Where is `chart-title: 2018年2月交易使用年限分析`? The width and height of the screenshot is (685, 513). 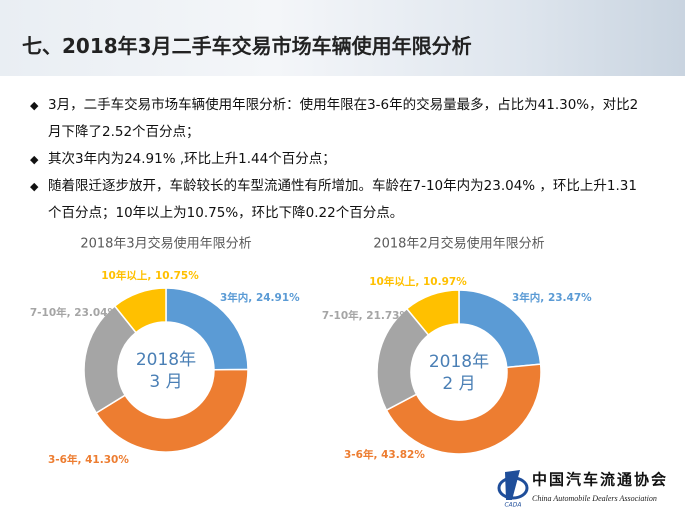
chart-title: 2018年2月交易使用年限分析 is located at coordinates (458, 244).